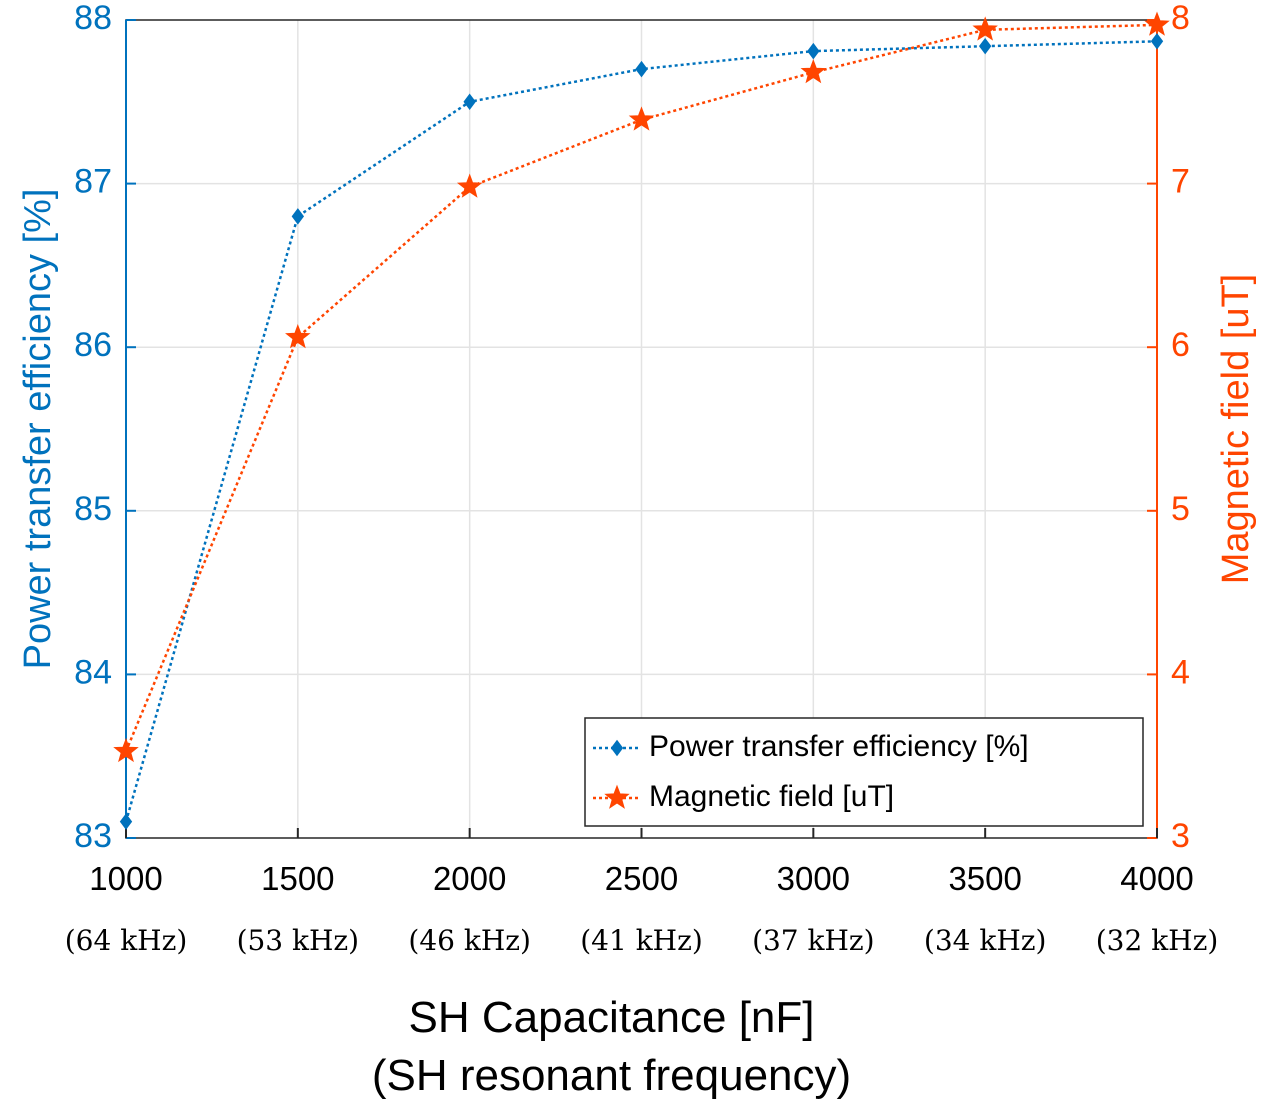 This screenshot has height=1110, width=1267. Describe the element at coordinates (1180, 509) in the screenshot. I see `y-tick-label-right: 5` at that location.